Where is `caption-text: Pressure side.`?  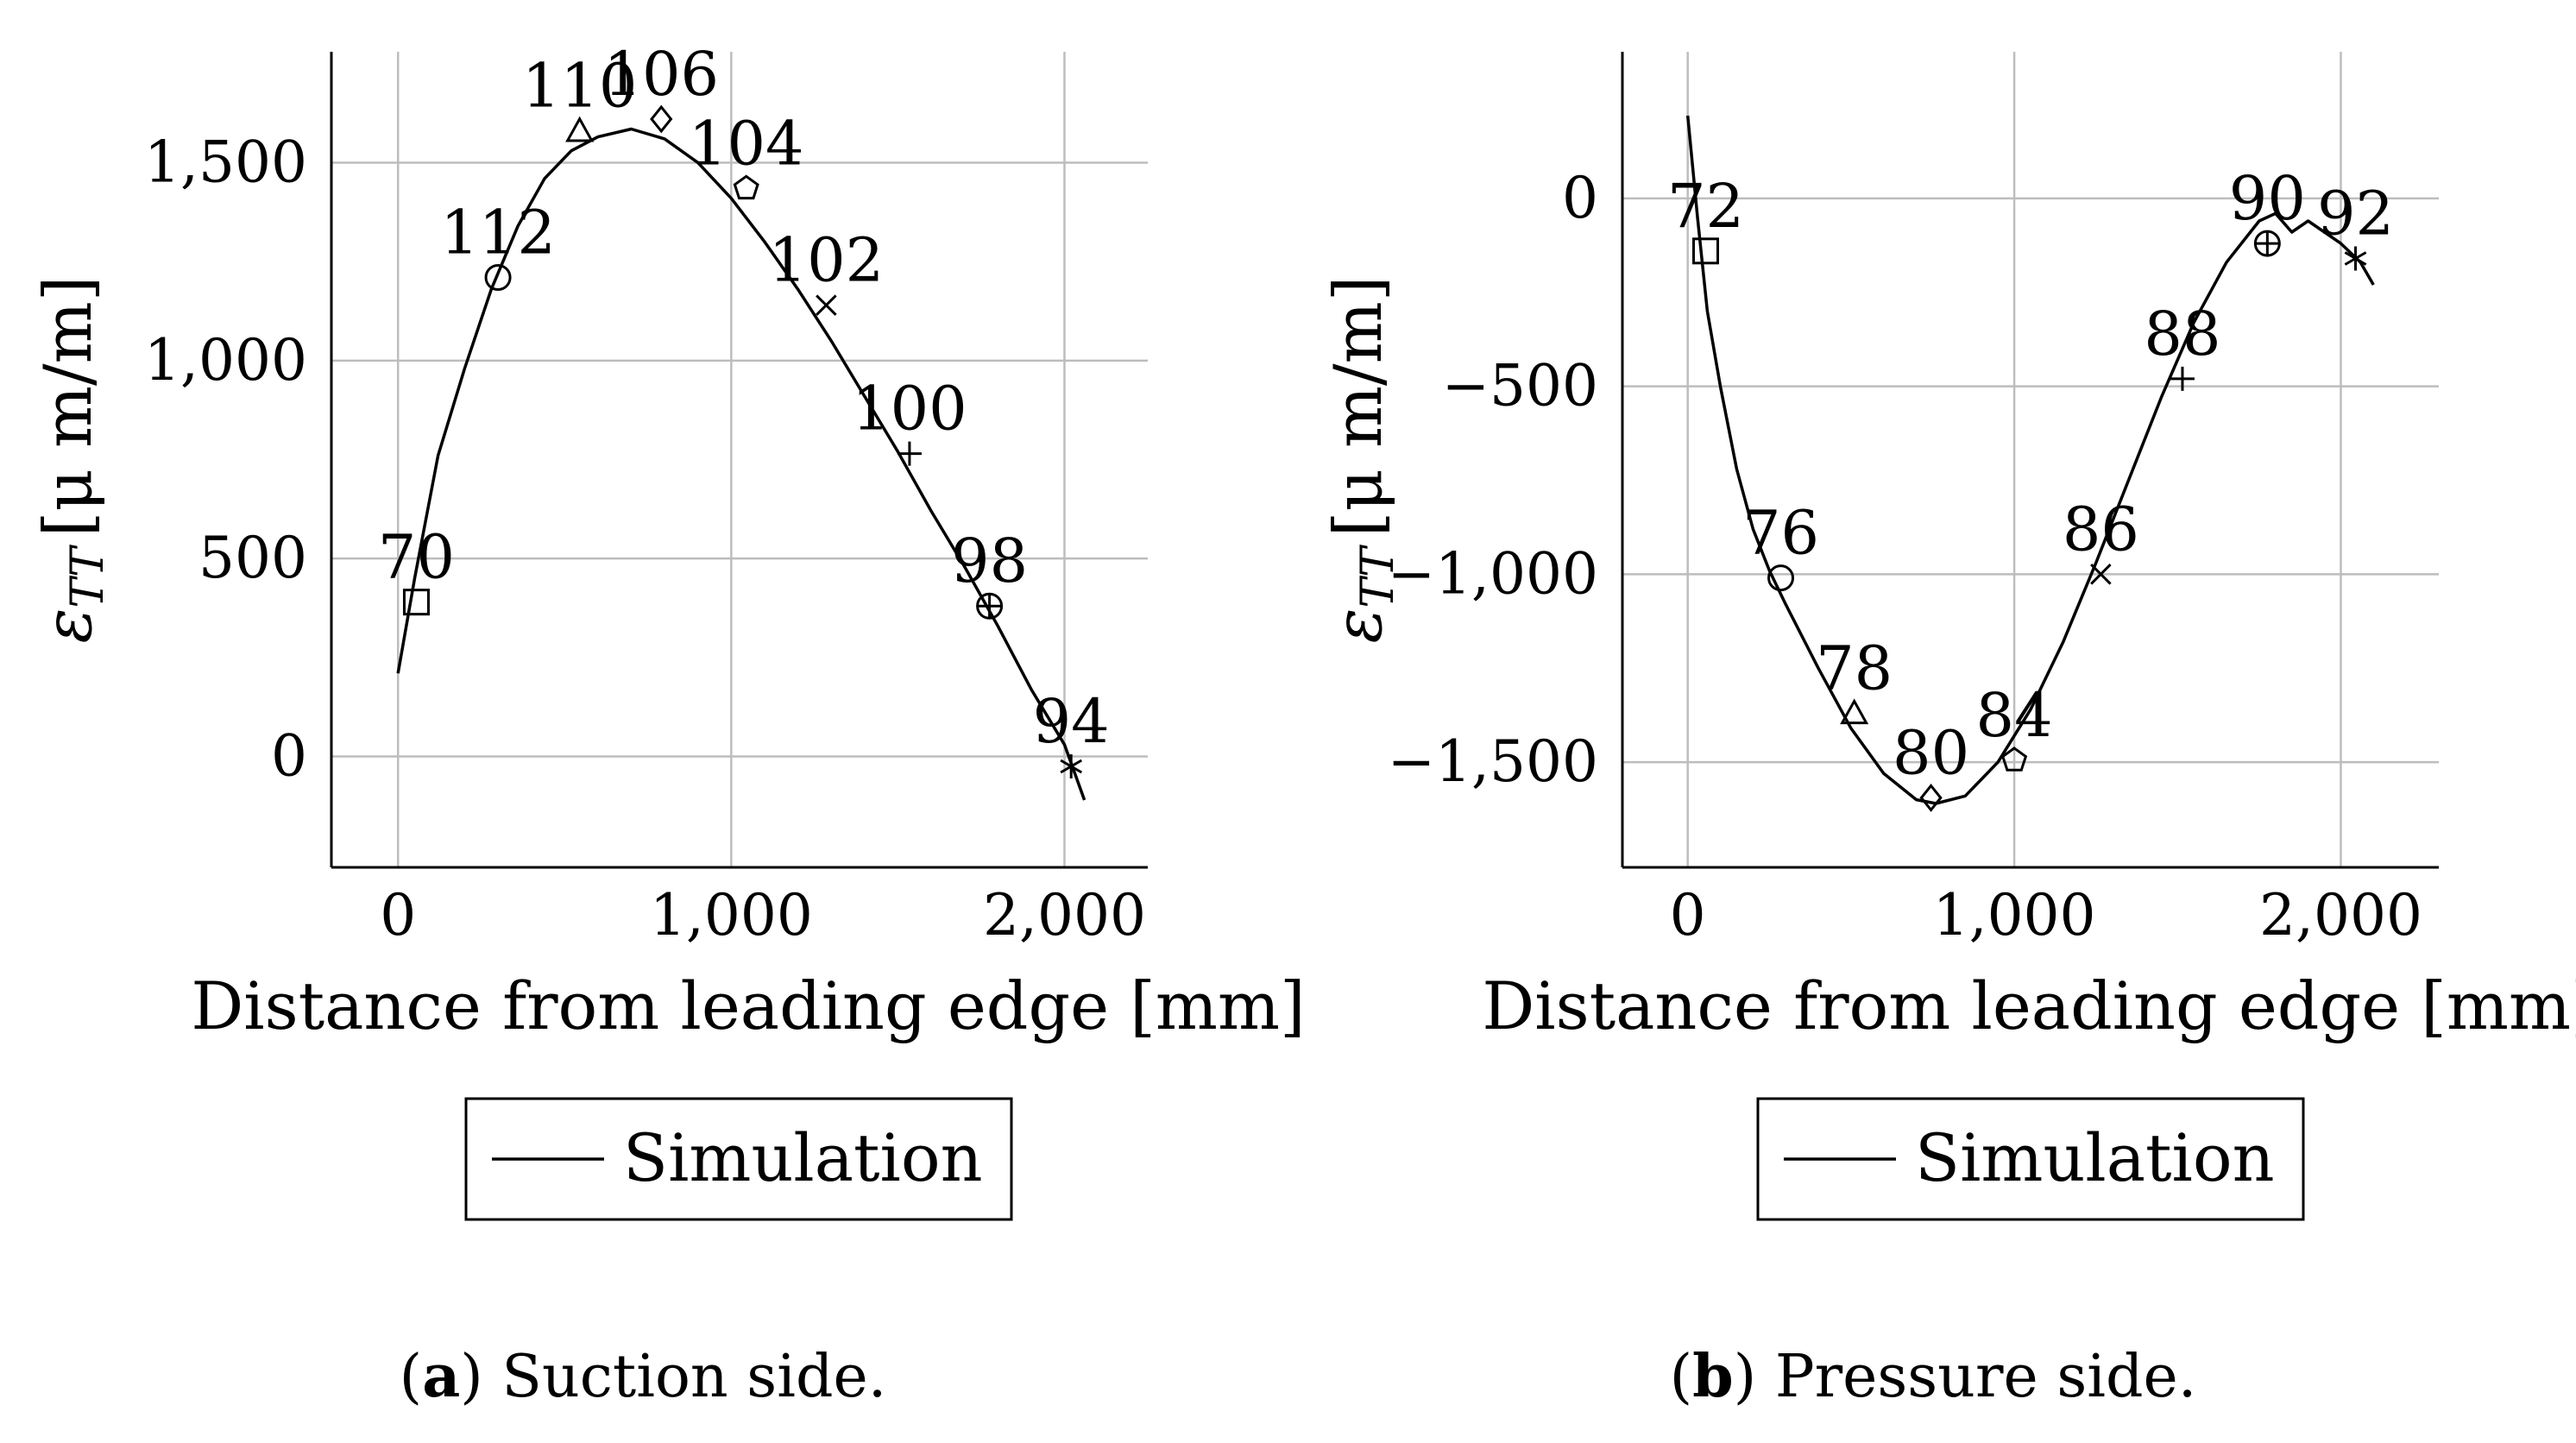
caption-text: Pressure side. is located at coordinates (1986, 1377).